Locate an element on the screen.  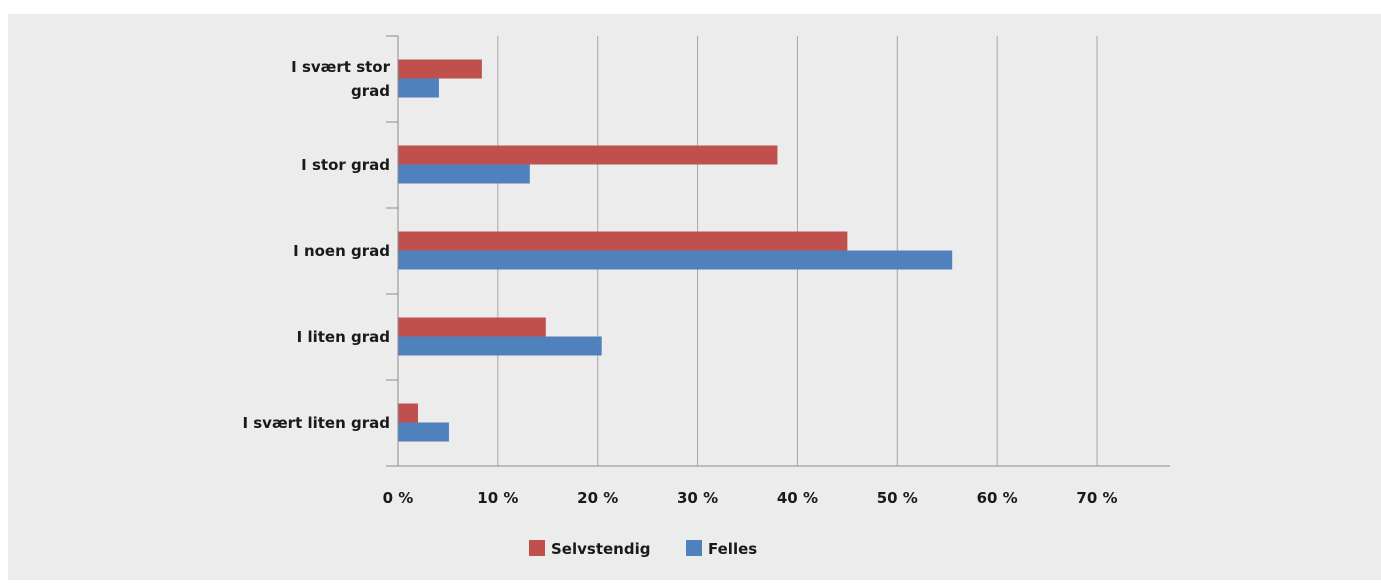
legend-swatch-felles is located at coordinates (694, 548).